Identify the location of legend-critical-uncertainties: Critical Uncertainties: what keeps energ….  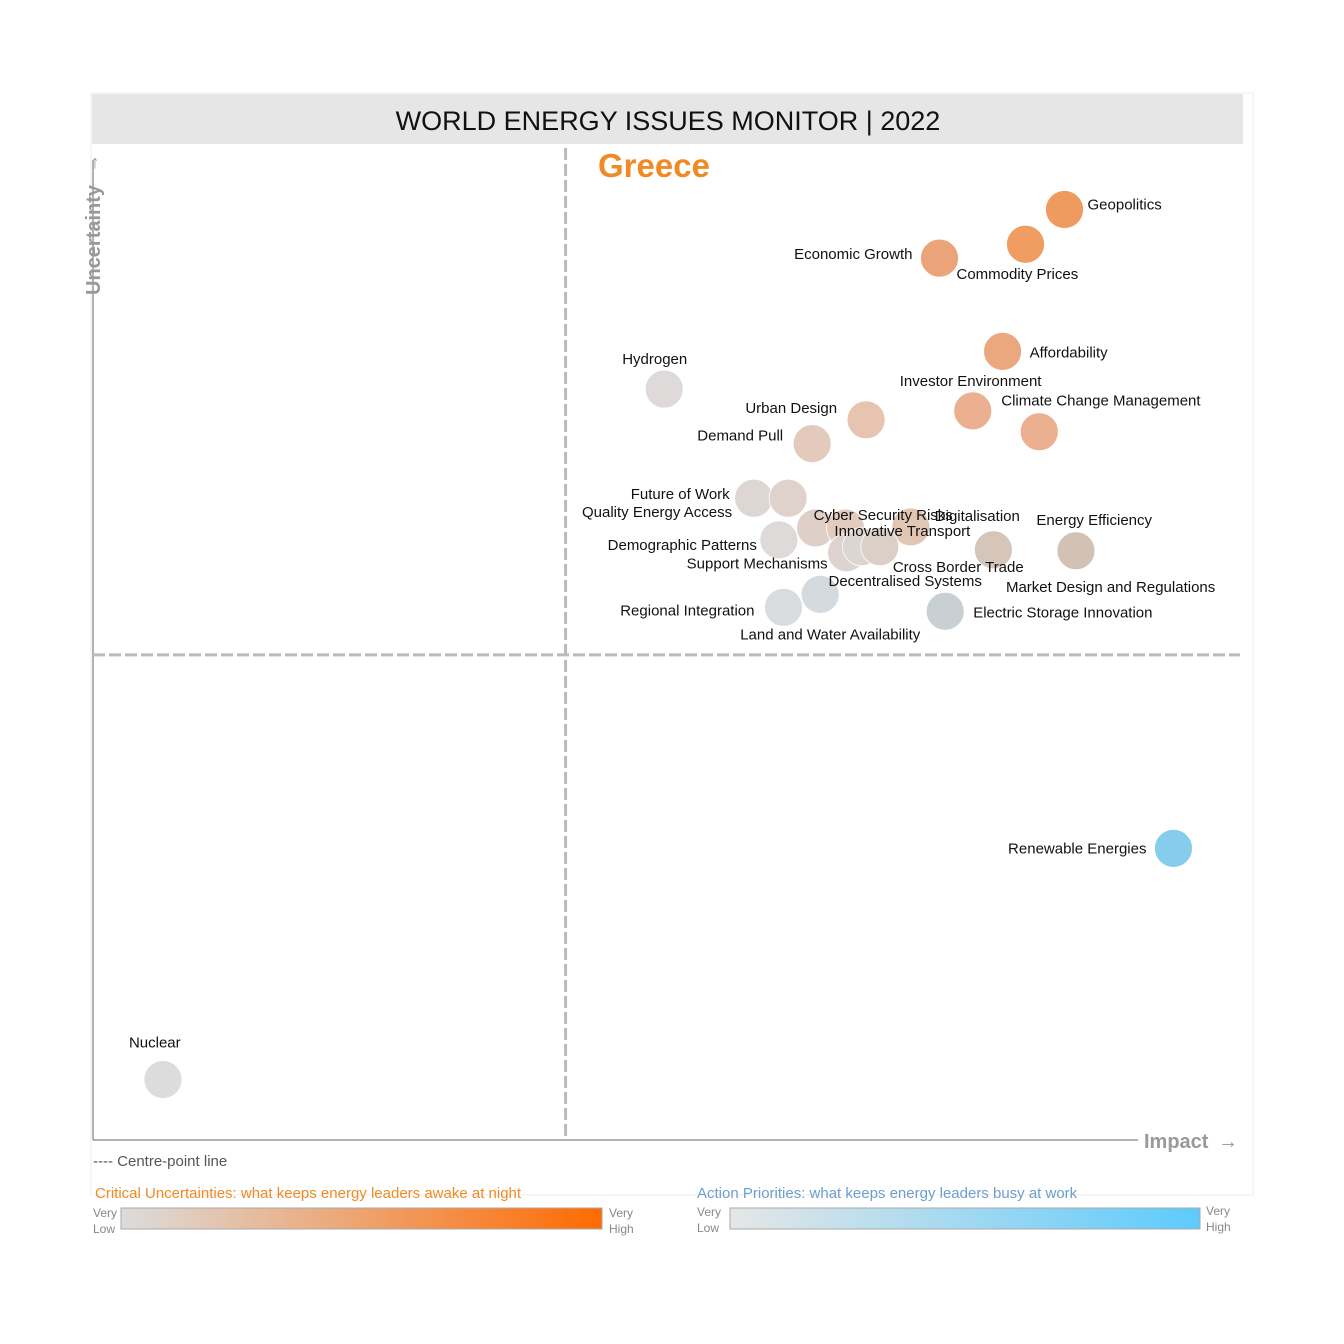
(363, 1210).